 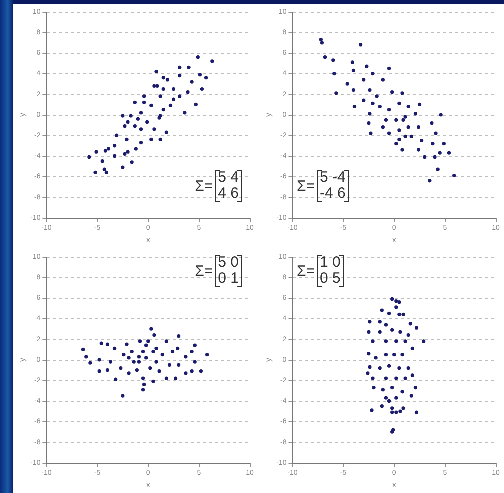 I want to click on square-brackets: 5 4 4 6, so click(x=228, y=186).